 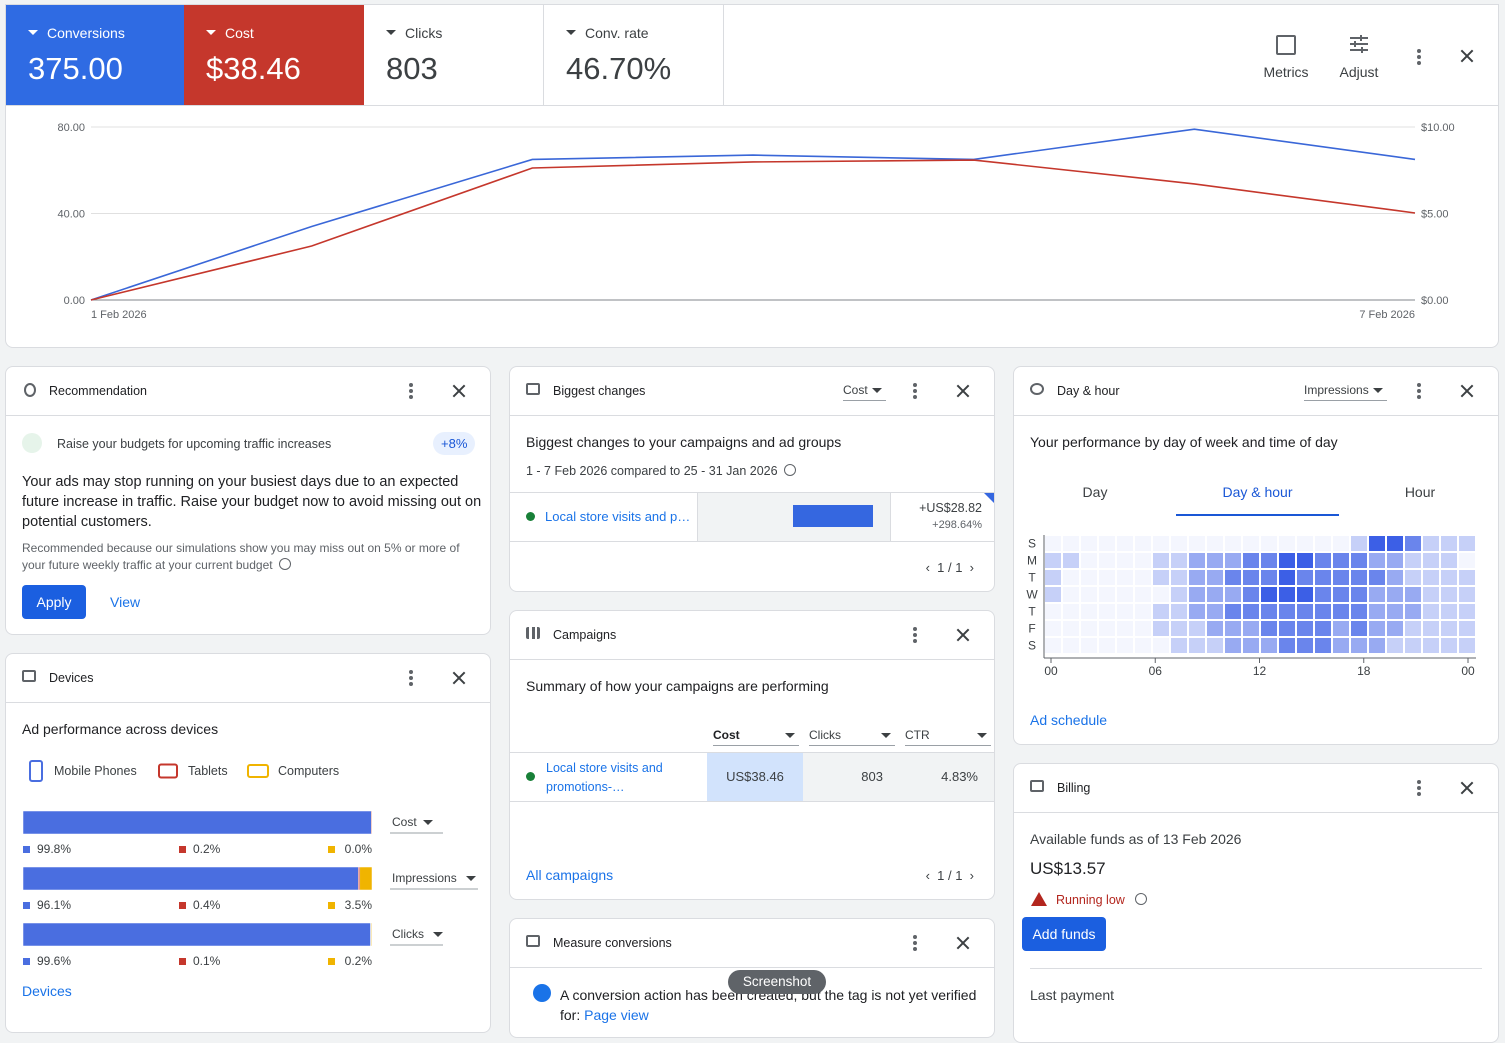 What do you see at coordinates (1419, 492) in the screenshot?
I see `tab: Hour` at bounding box center [1419, 492].